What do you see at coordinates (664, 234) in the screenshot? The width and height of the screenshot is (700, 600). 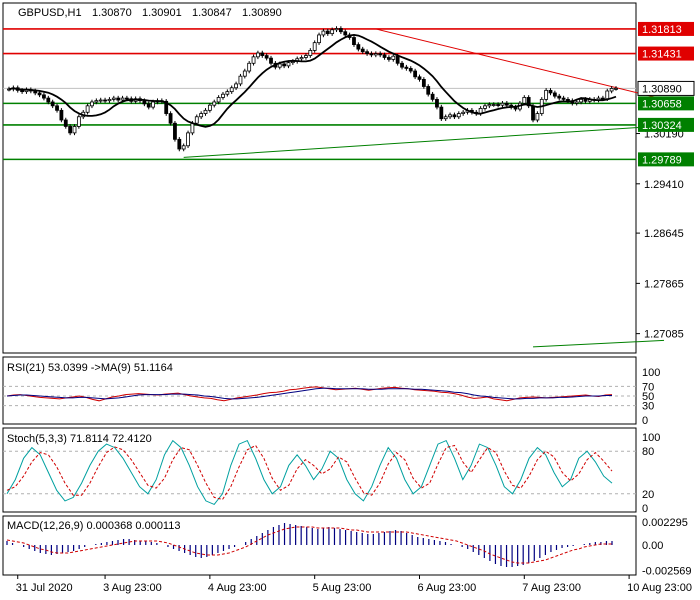 I see `price-tick-label-2: 1.28645` at bounding box center [664, 234].